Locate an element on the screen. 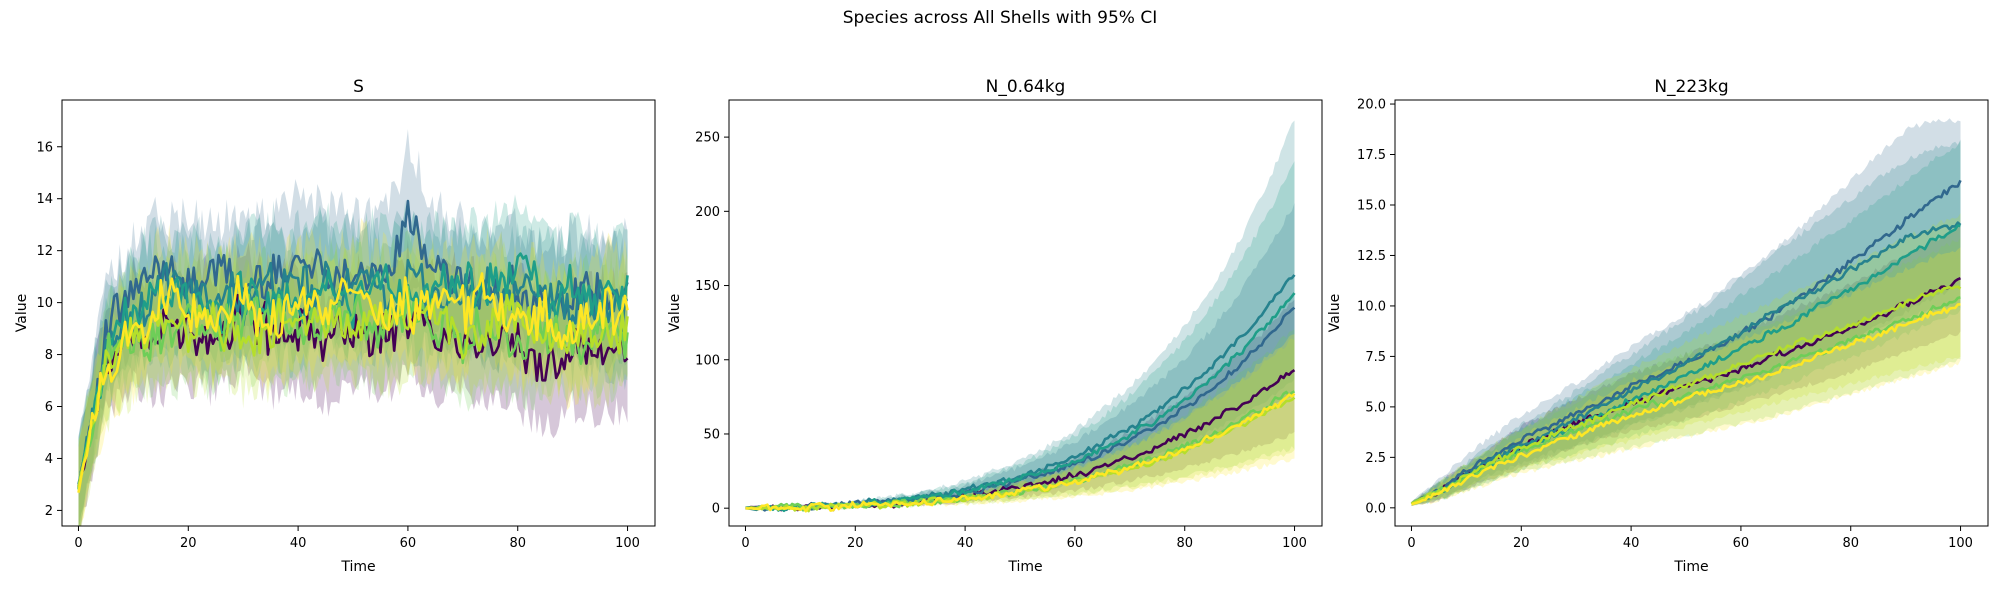 This screenshot has width=2000, height=600. y-tick-label: 5.0 is located at coordinates (1375, 407).